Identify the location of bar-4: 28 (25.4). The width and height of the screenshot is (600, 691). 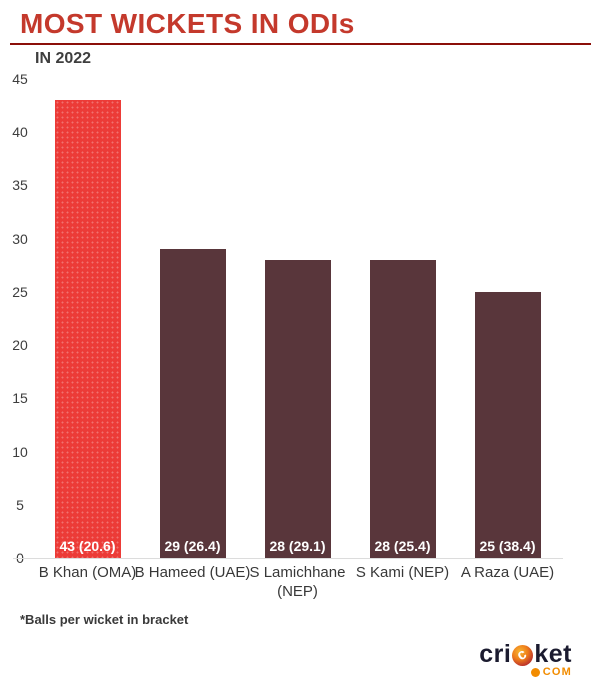
(402, 409).